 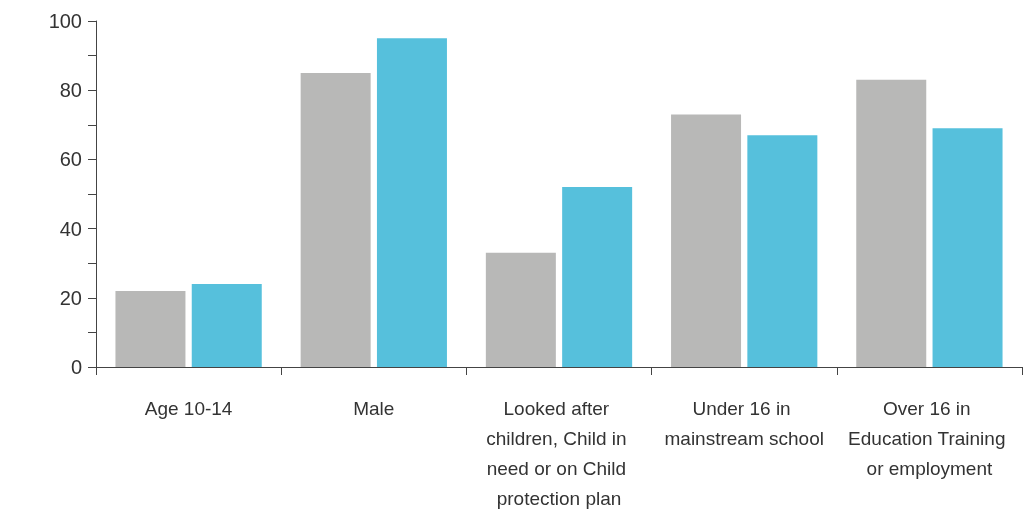 I want to click on x-tick-label: Age 10-14, so click(x=188, y=408).